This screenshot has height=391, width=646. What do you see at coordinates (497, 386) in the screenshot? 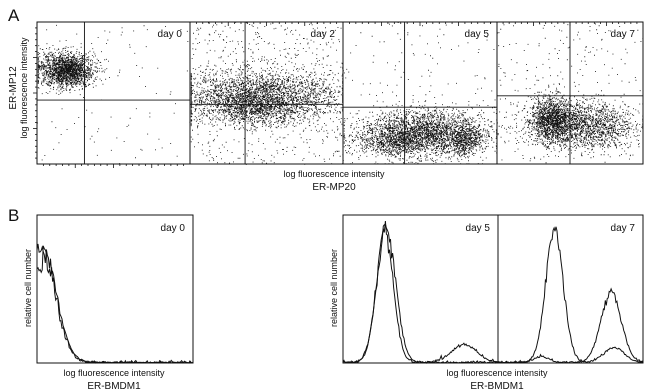
I see `panel-b-xlabel-marker-right: ER-BMDM1` at bounding box center [497, 386].